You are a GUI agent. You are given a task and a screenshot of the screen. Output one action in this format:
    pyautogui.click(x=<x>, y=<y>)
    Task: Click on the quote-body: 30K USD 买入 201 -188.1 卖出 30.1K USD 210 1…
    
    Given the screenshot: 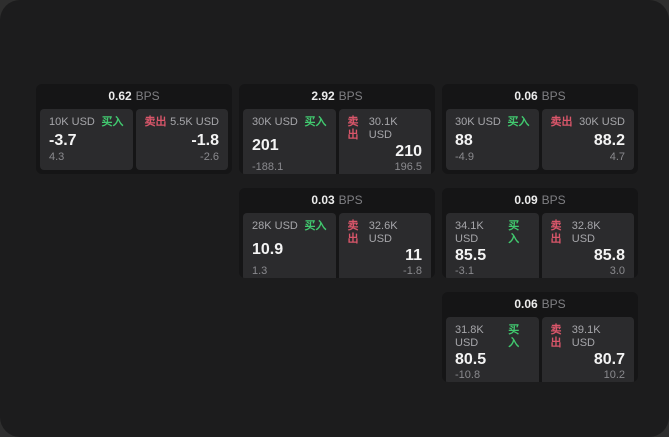 What is the action you would take?
    pyautogui.click(x=337, y=141)
    